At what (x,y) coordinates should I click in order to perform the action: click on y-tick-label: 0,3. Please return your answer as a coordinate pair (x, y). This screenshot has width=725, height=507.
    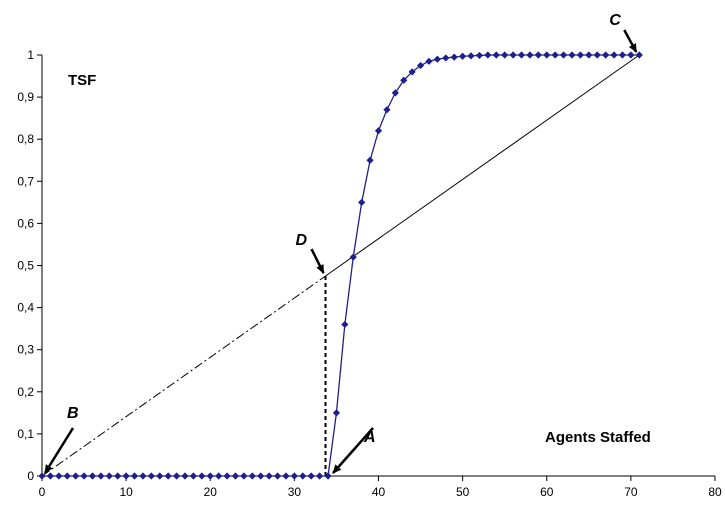
    Looking at the image, I should click on (25, 350).